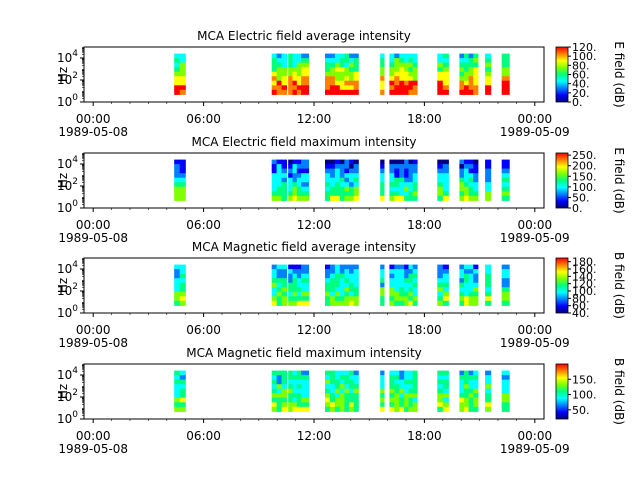  What do you see at coordinates (314, 119) in the screenshot?
I see `x-tick-label: 12:00` at bounding box center [314, 119].